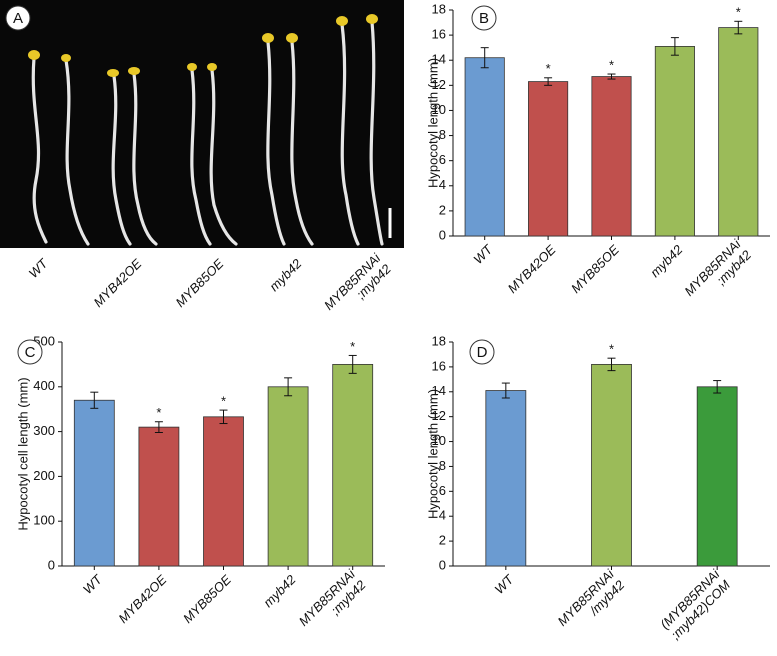 The height and width of the screenshot is (656, 777). I want to click on y-tick-label: 300, so click(44, 430).